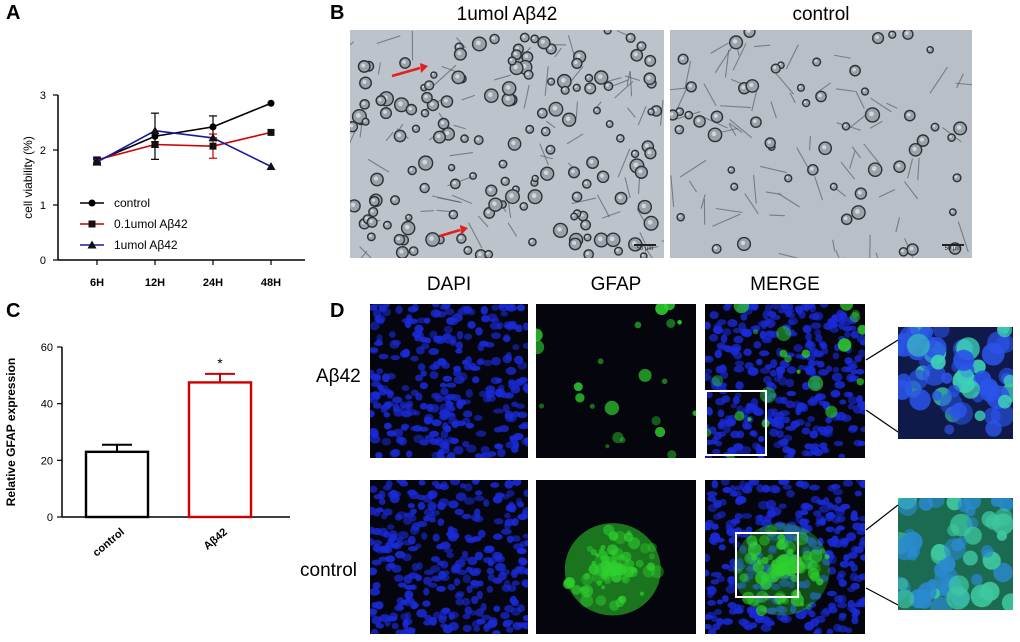 The height and width of the screenshot is (642, 1020). Describe the element at coordinates (13, 311) in the screenshot. I see `panel-c-letter: C` at that location.